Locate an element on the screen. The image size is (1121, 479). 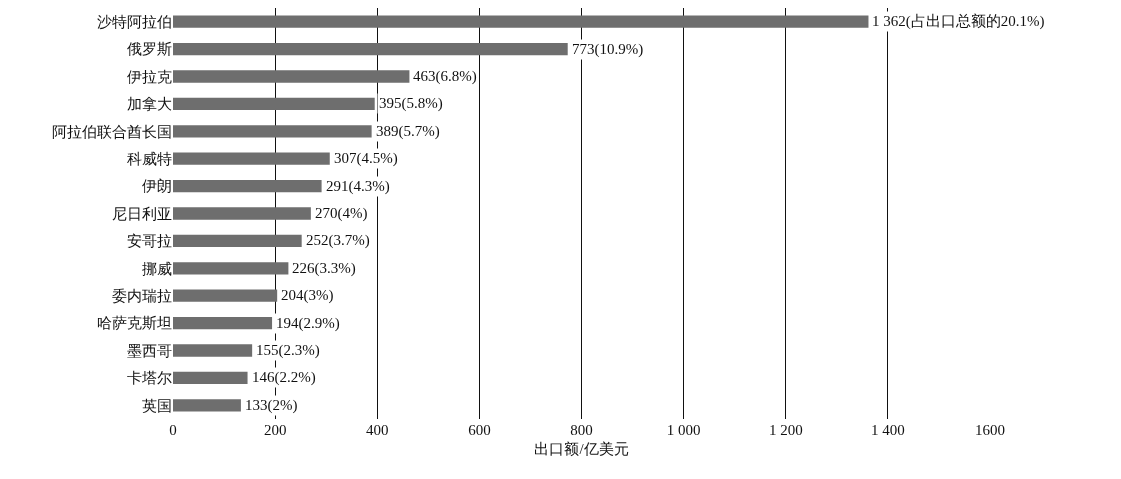
data-label: 270(4%) is located at coordinates (341, 213).